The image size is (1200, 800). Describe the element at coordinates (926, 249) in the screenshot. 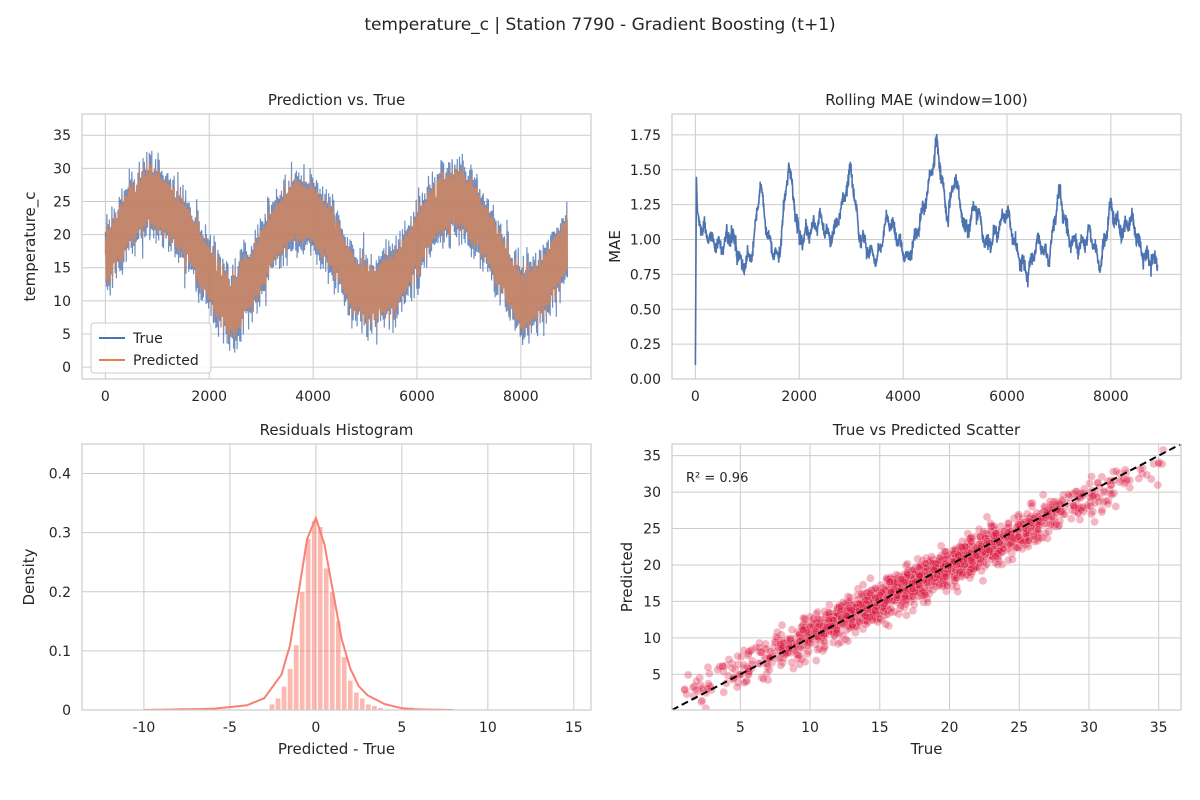

I see `plot-area` at that location.